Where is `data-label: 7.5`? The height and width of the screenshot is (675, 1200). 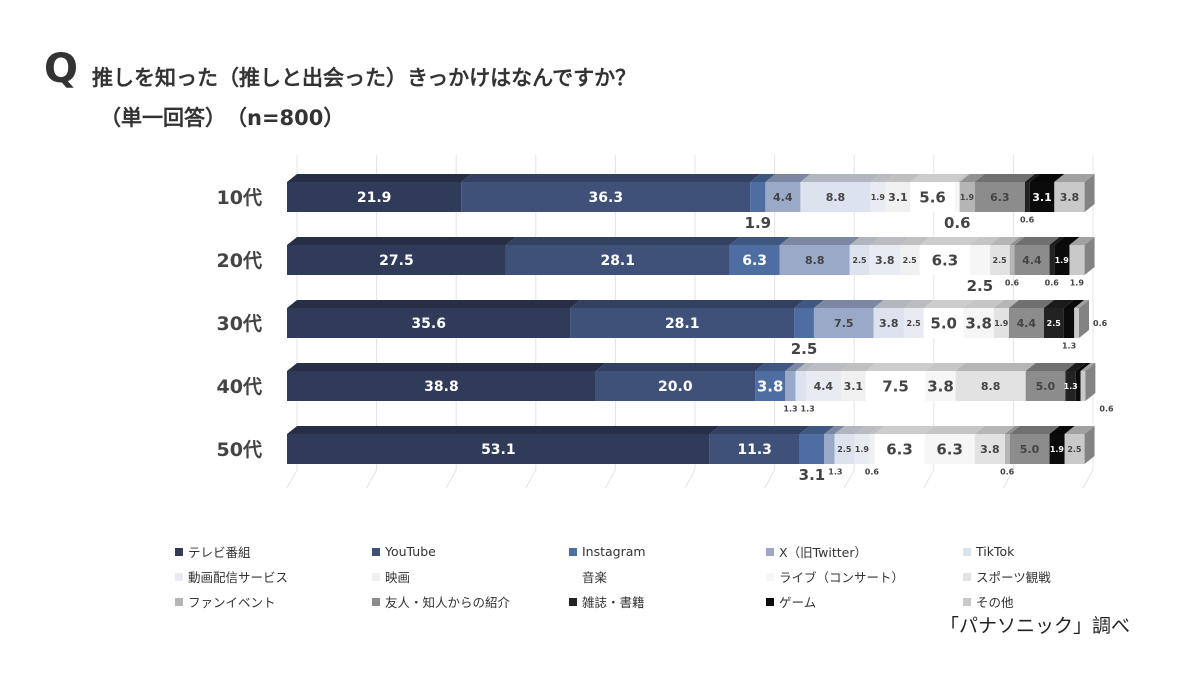 data-label: 7.5 is located at coordinates (895, 386).